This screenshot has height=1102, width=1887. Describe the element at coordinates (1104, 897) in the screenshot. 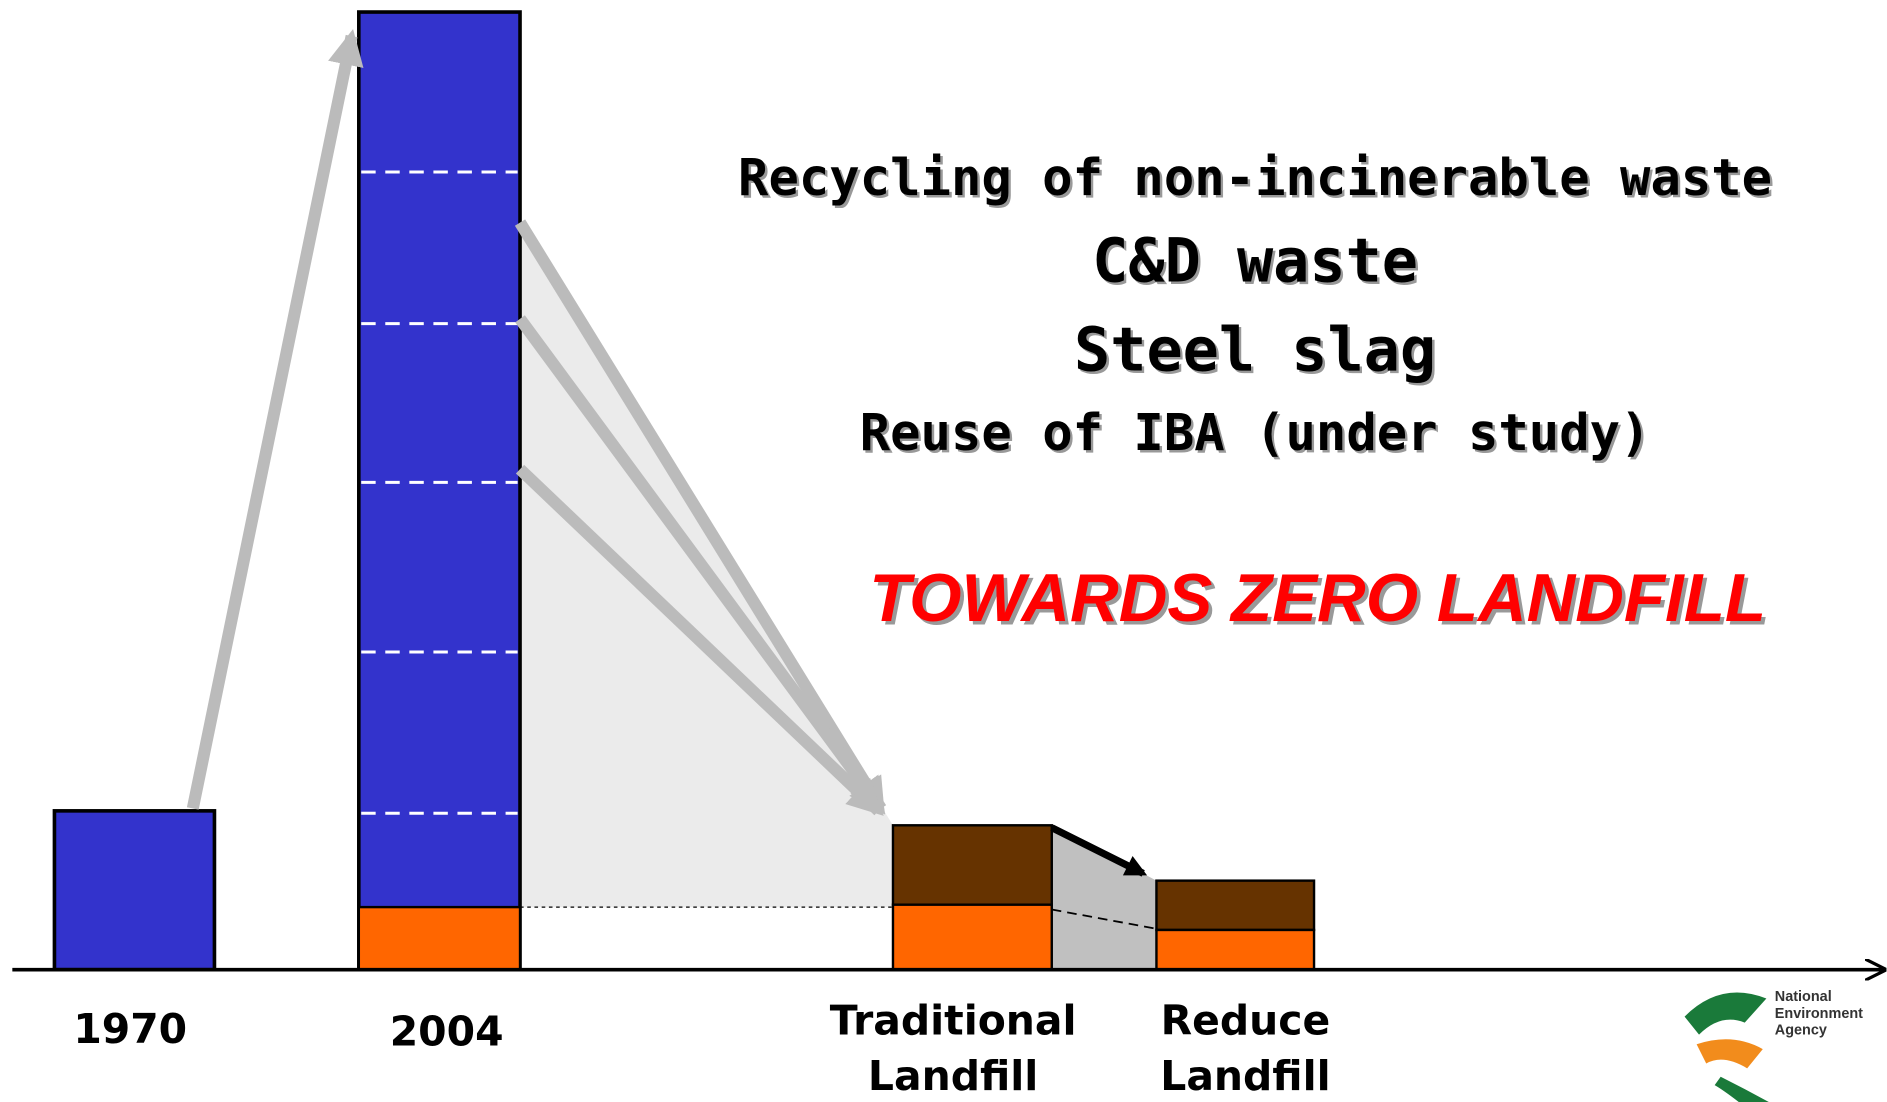

I see `reduction-area` at that location.